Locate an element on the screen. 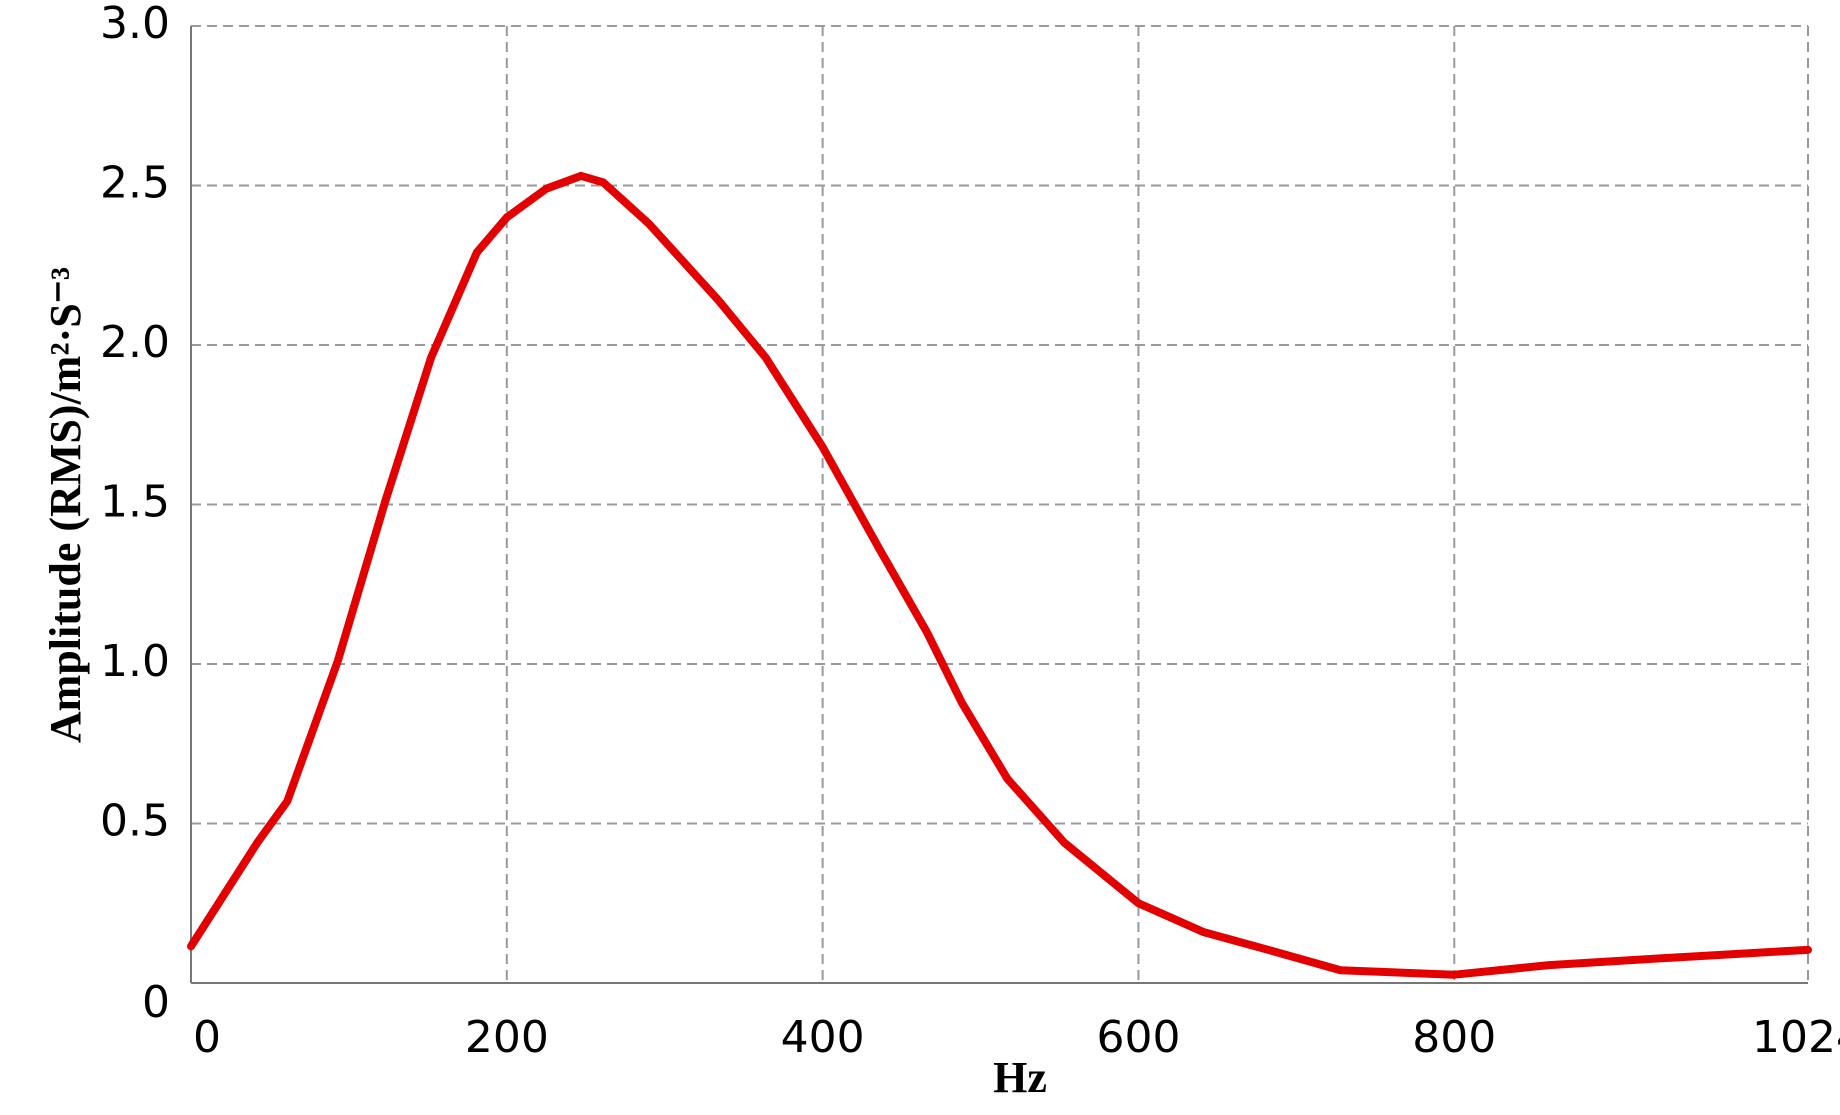 This screenshot has width=1840, height=1115. y-axis-title: Amplitude (RMS)/m²·S⁻³ is located at coordinates (65, 505).